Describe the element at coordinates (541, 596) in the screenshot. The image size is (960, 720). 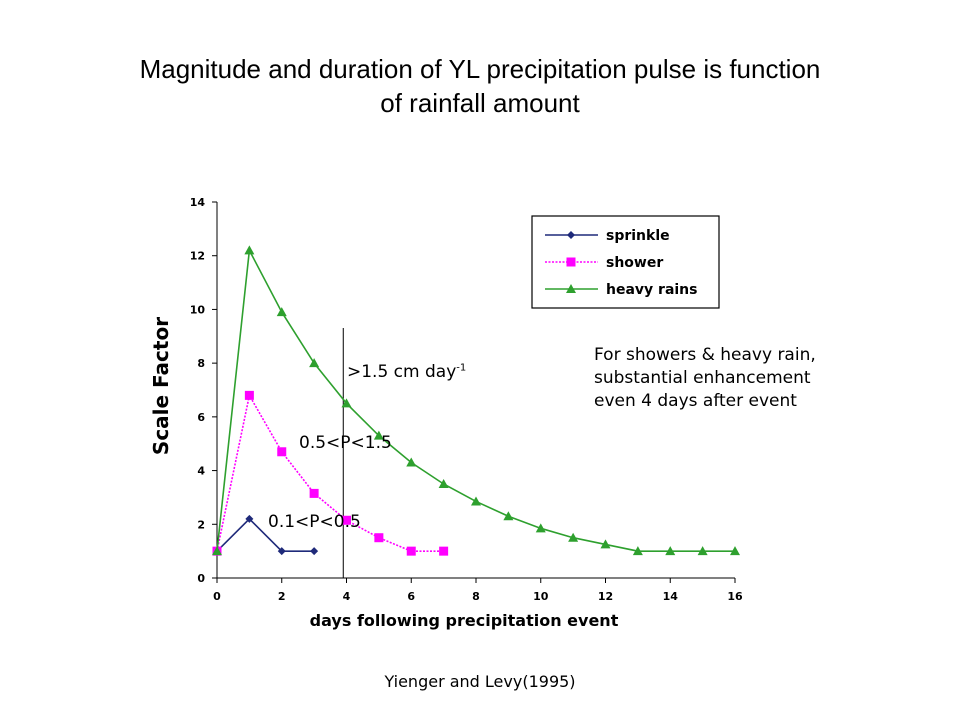
I see `x-tick-label: 10` at that location.